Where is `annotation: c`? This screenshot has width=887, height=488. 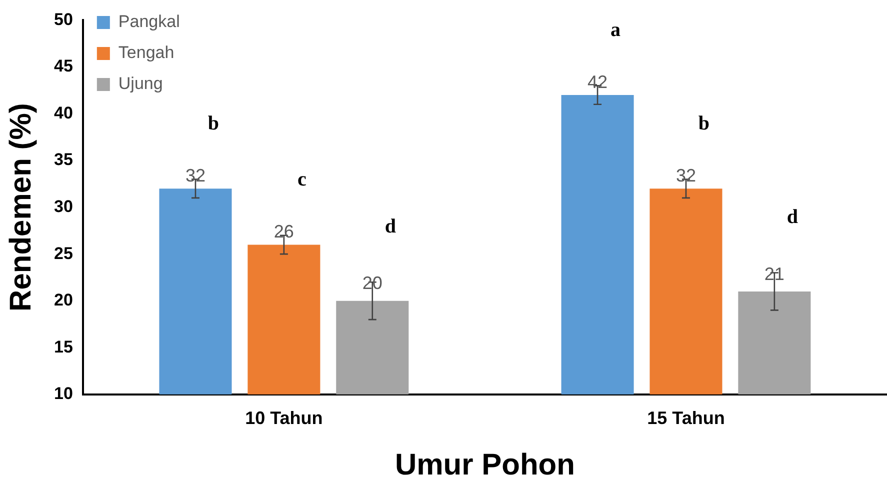
annotation: c is located at coordinates (301, 179).